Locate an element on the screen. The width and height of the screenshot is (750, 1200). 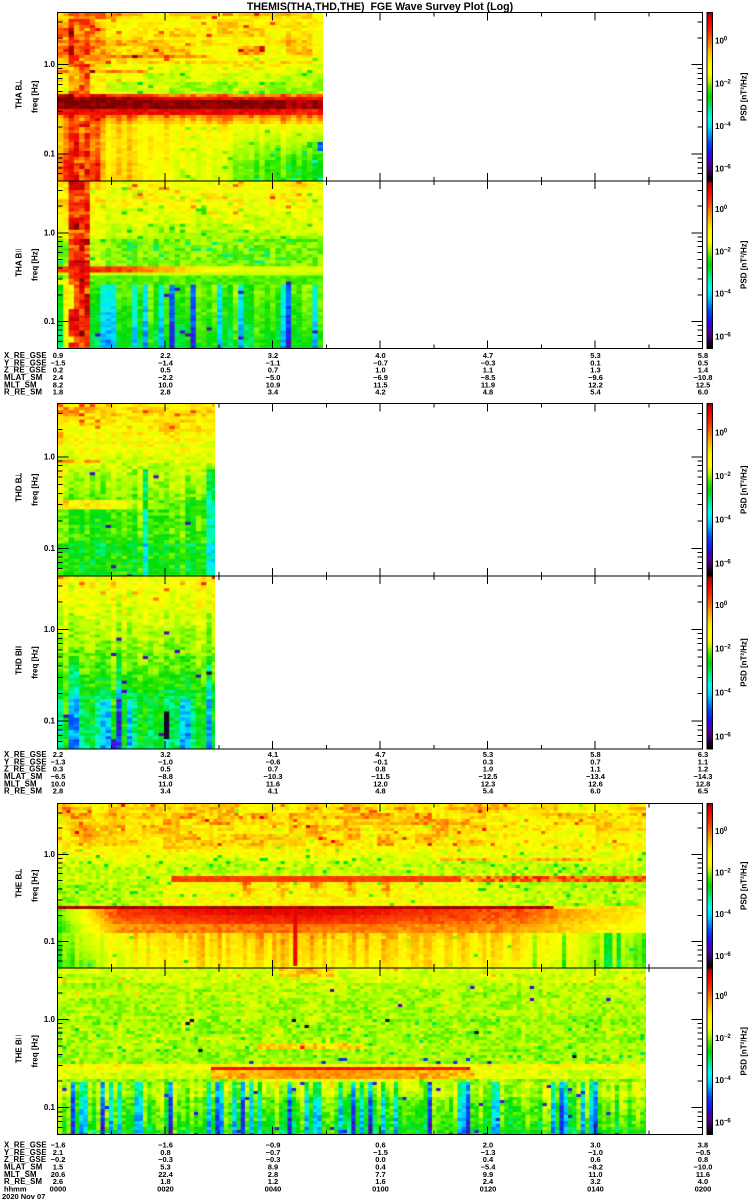
svg-text: 10.0 is located at coordinates (58, 783).